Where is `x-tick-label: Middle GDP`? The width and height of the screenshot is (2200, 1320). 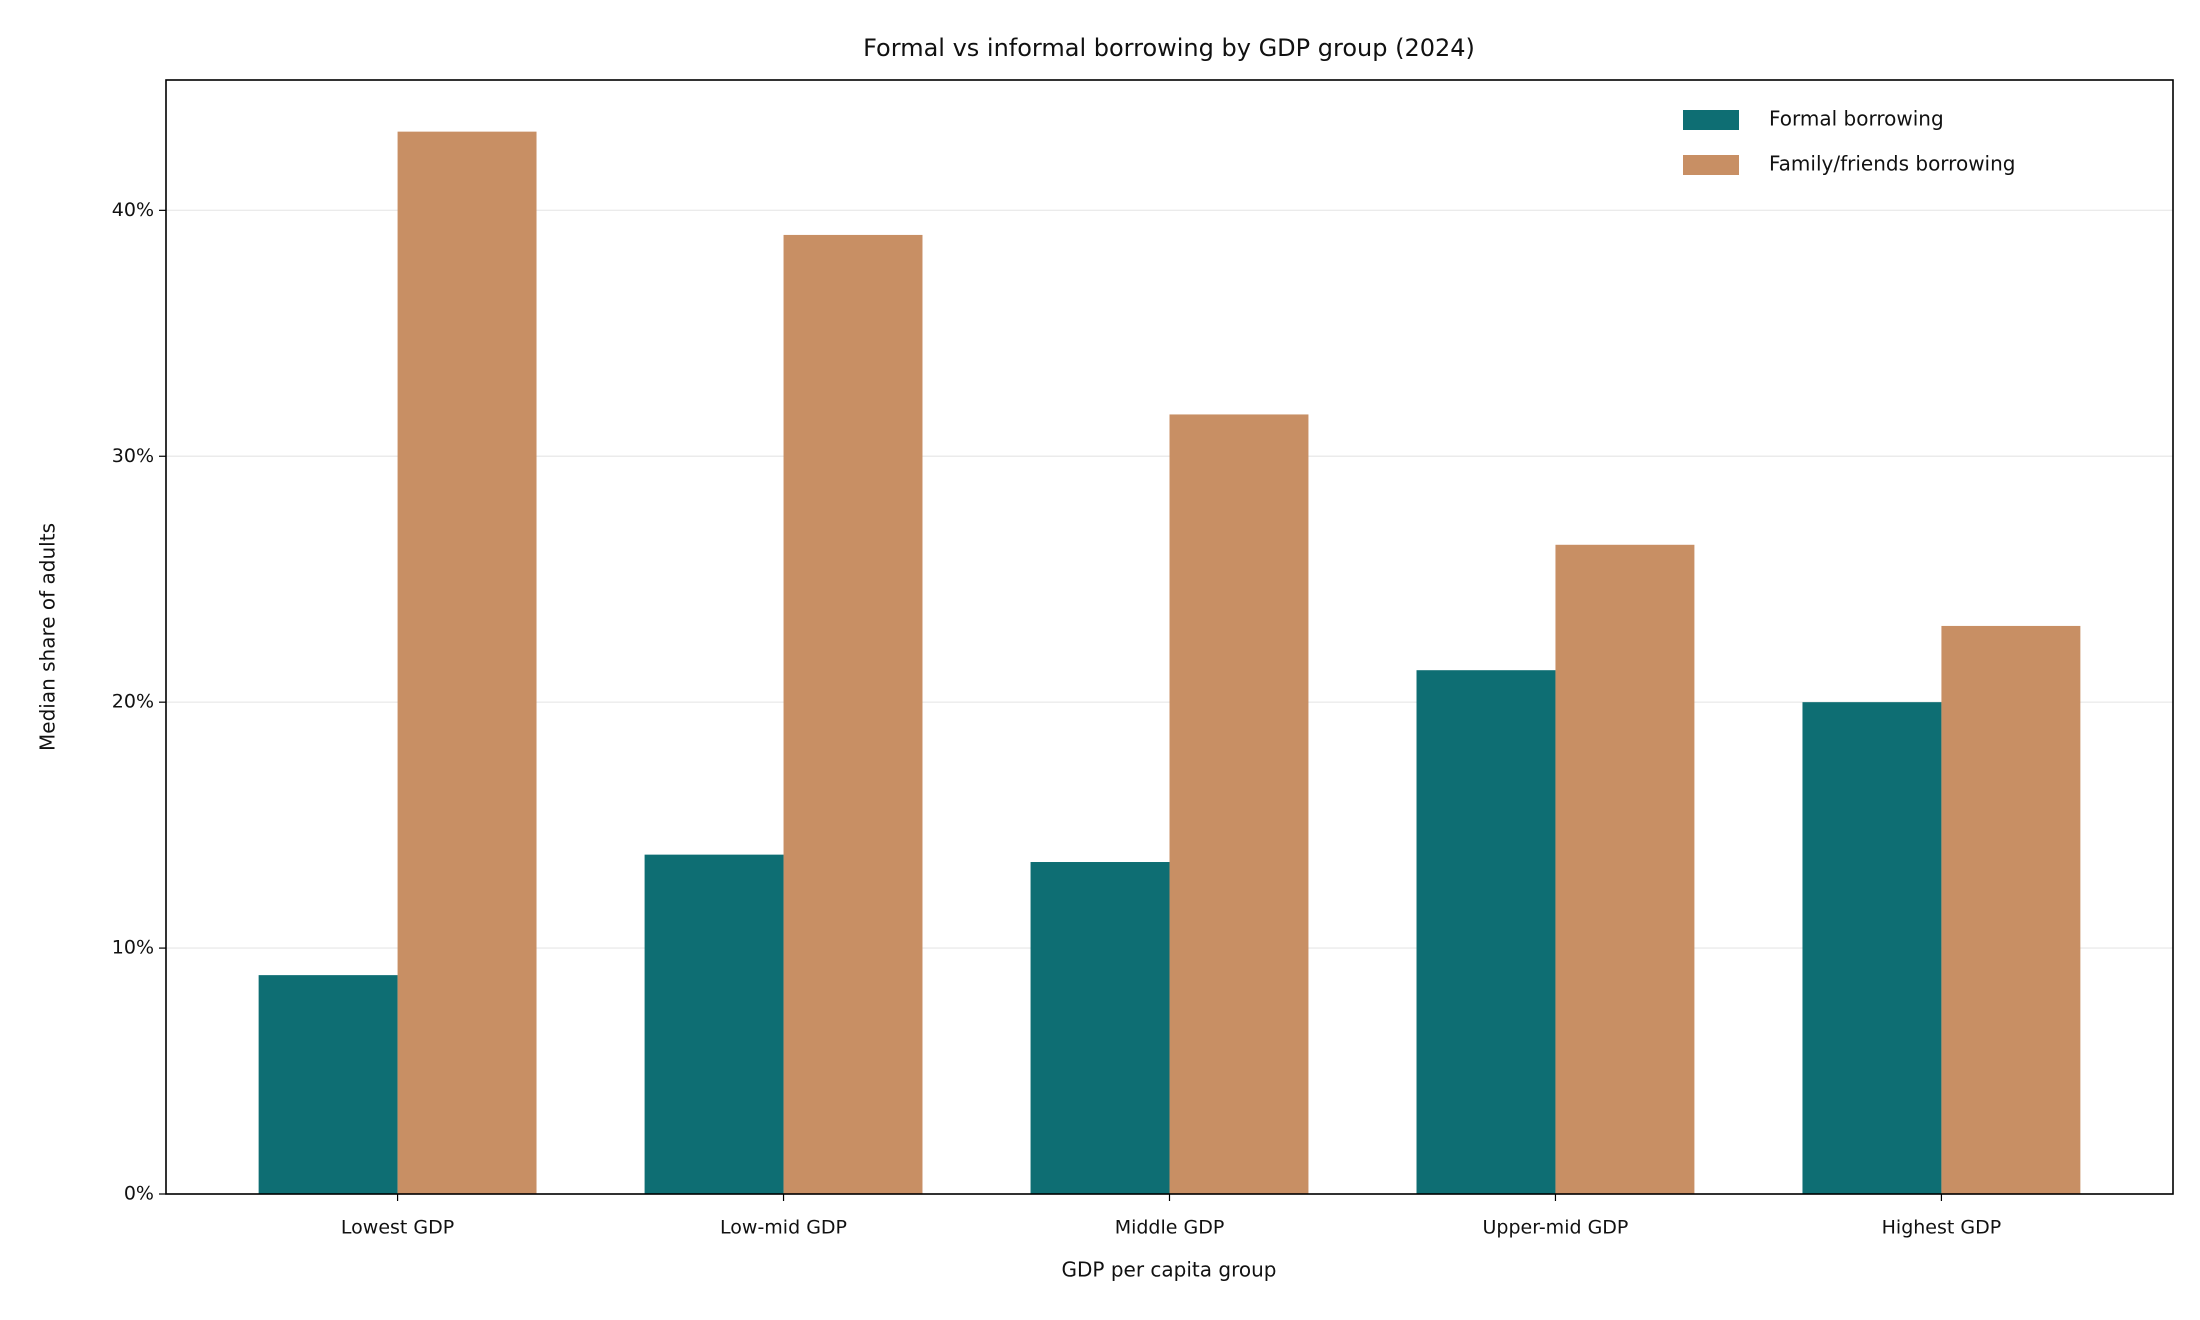
x-tick-label: Middle GDP is located at coordinates (1170, 1228).